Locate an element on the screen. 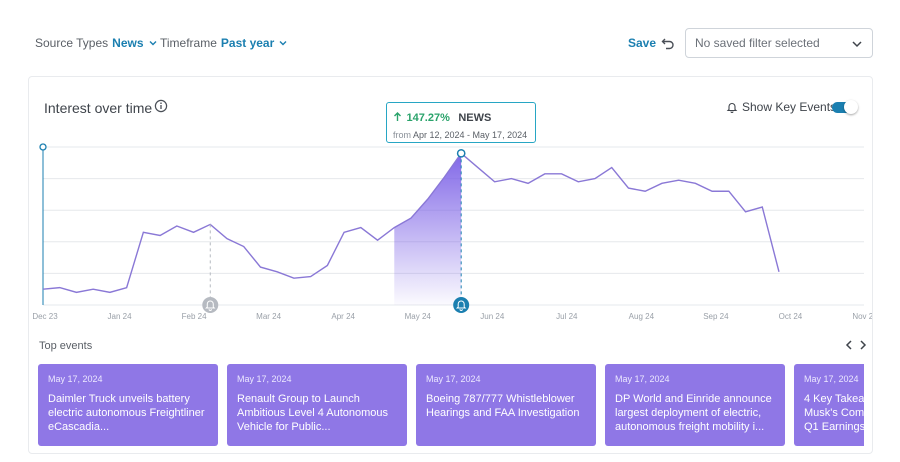  tooltip-source: NEWS is located at coordinates (475, 118).